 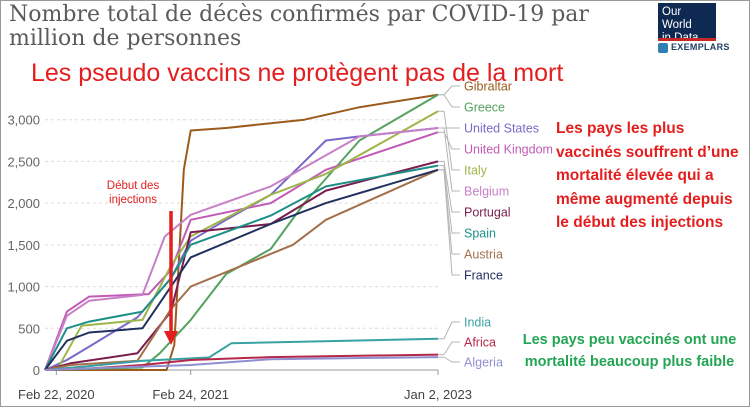 What do you see at coordinates (36, 370) in the screenshot?
I see `y-tick-label: 0` at bounding box center [36, 370].